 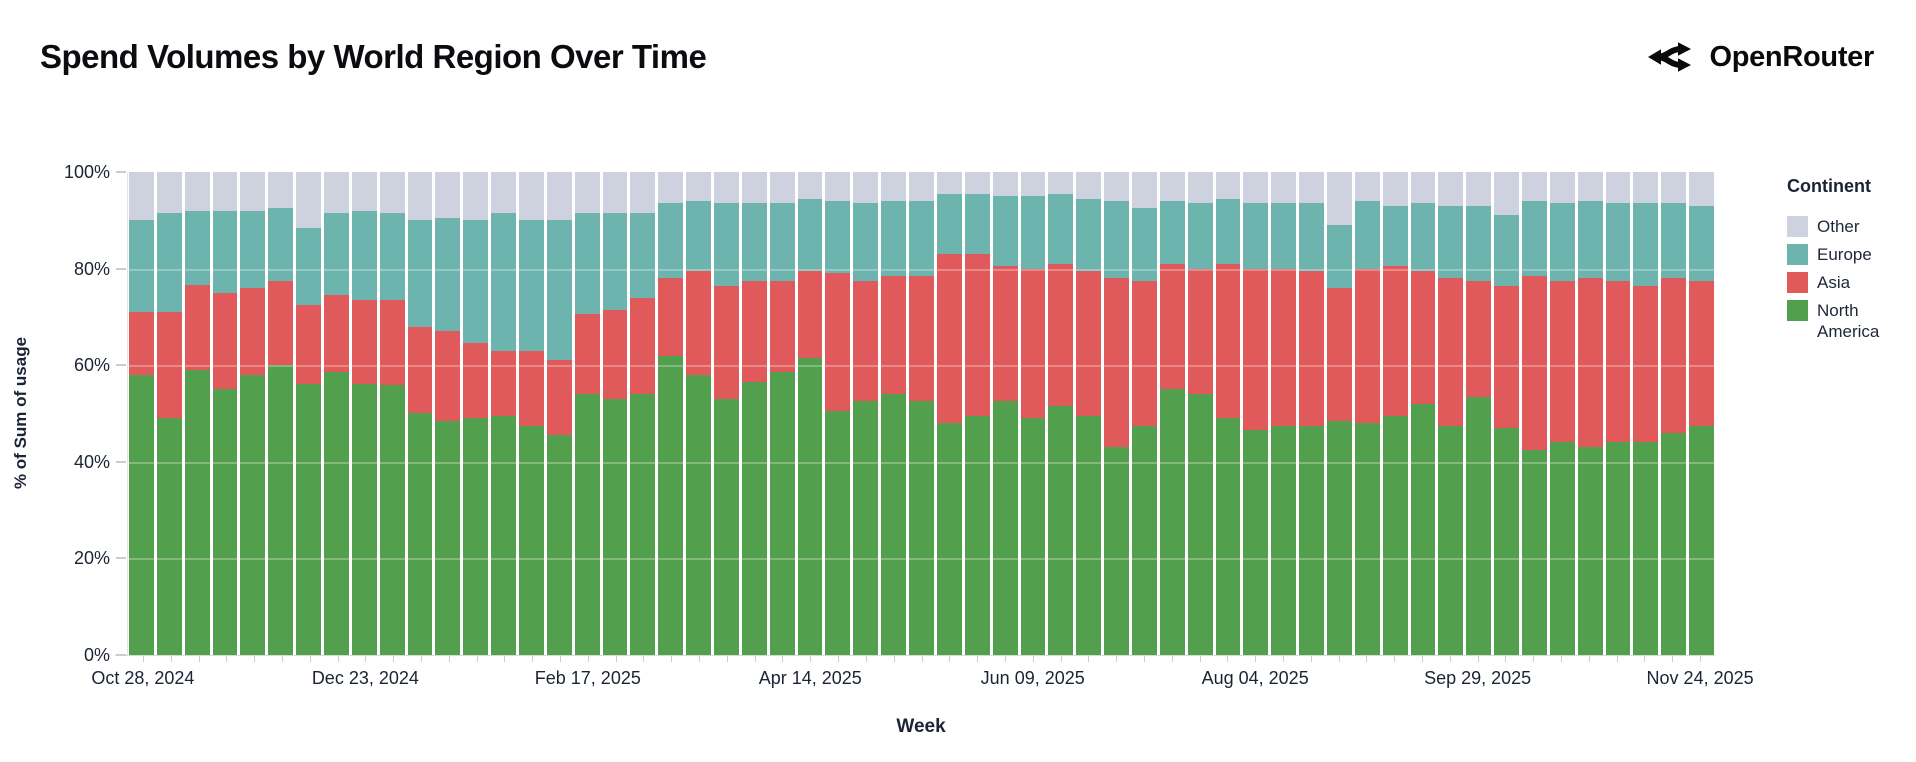 What do you see at coordinates (1847, 321) in the screenshot?
I see `legend-item-north-america: North America` at bounding box center [1847, 321].